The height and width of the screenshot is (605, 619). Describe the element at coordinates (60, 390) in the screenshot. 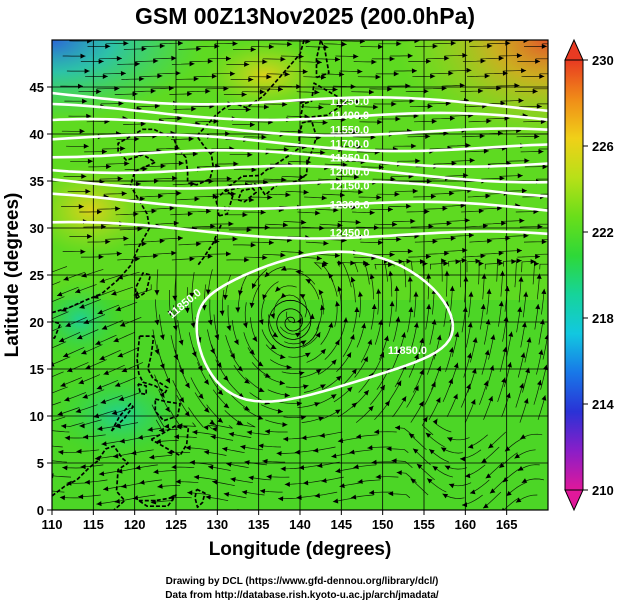

I see `streamline` at that location.